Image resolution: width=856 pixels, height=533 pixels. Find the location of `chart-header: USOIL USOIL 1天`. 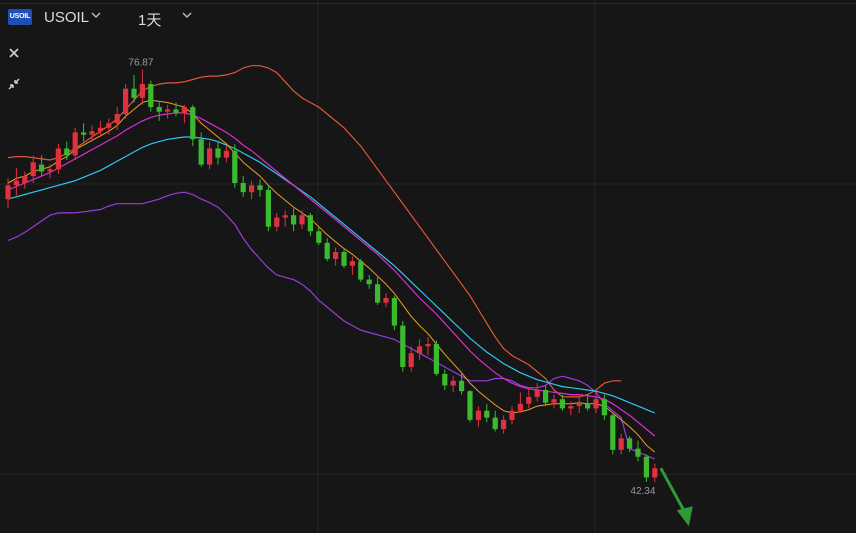

chart-header: USOIL USOIL 1天 is located at coordinates (428, 17).